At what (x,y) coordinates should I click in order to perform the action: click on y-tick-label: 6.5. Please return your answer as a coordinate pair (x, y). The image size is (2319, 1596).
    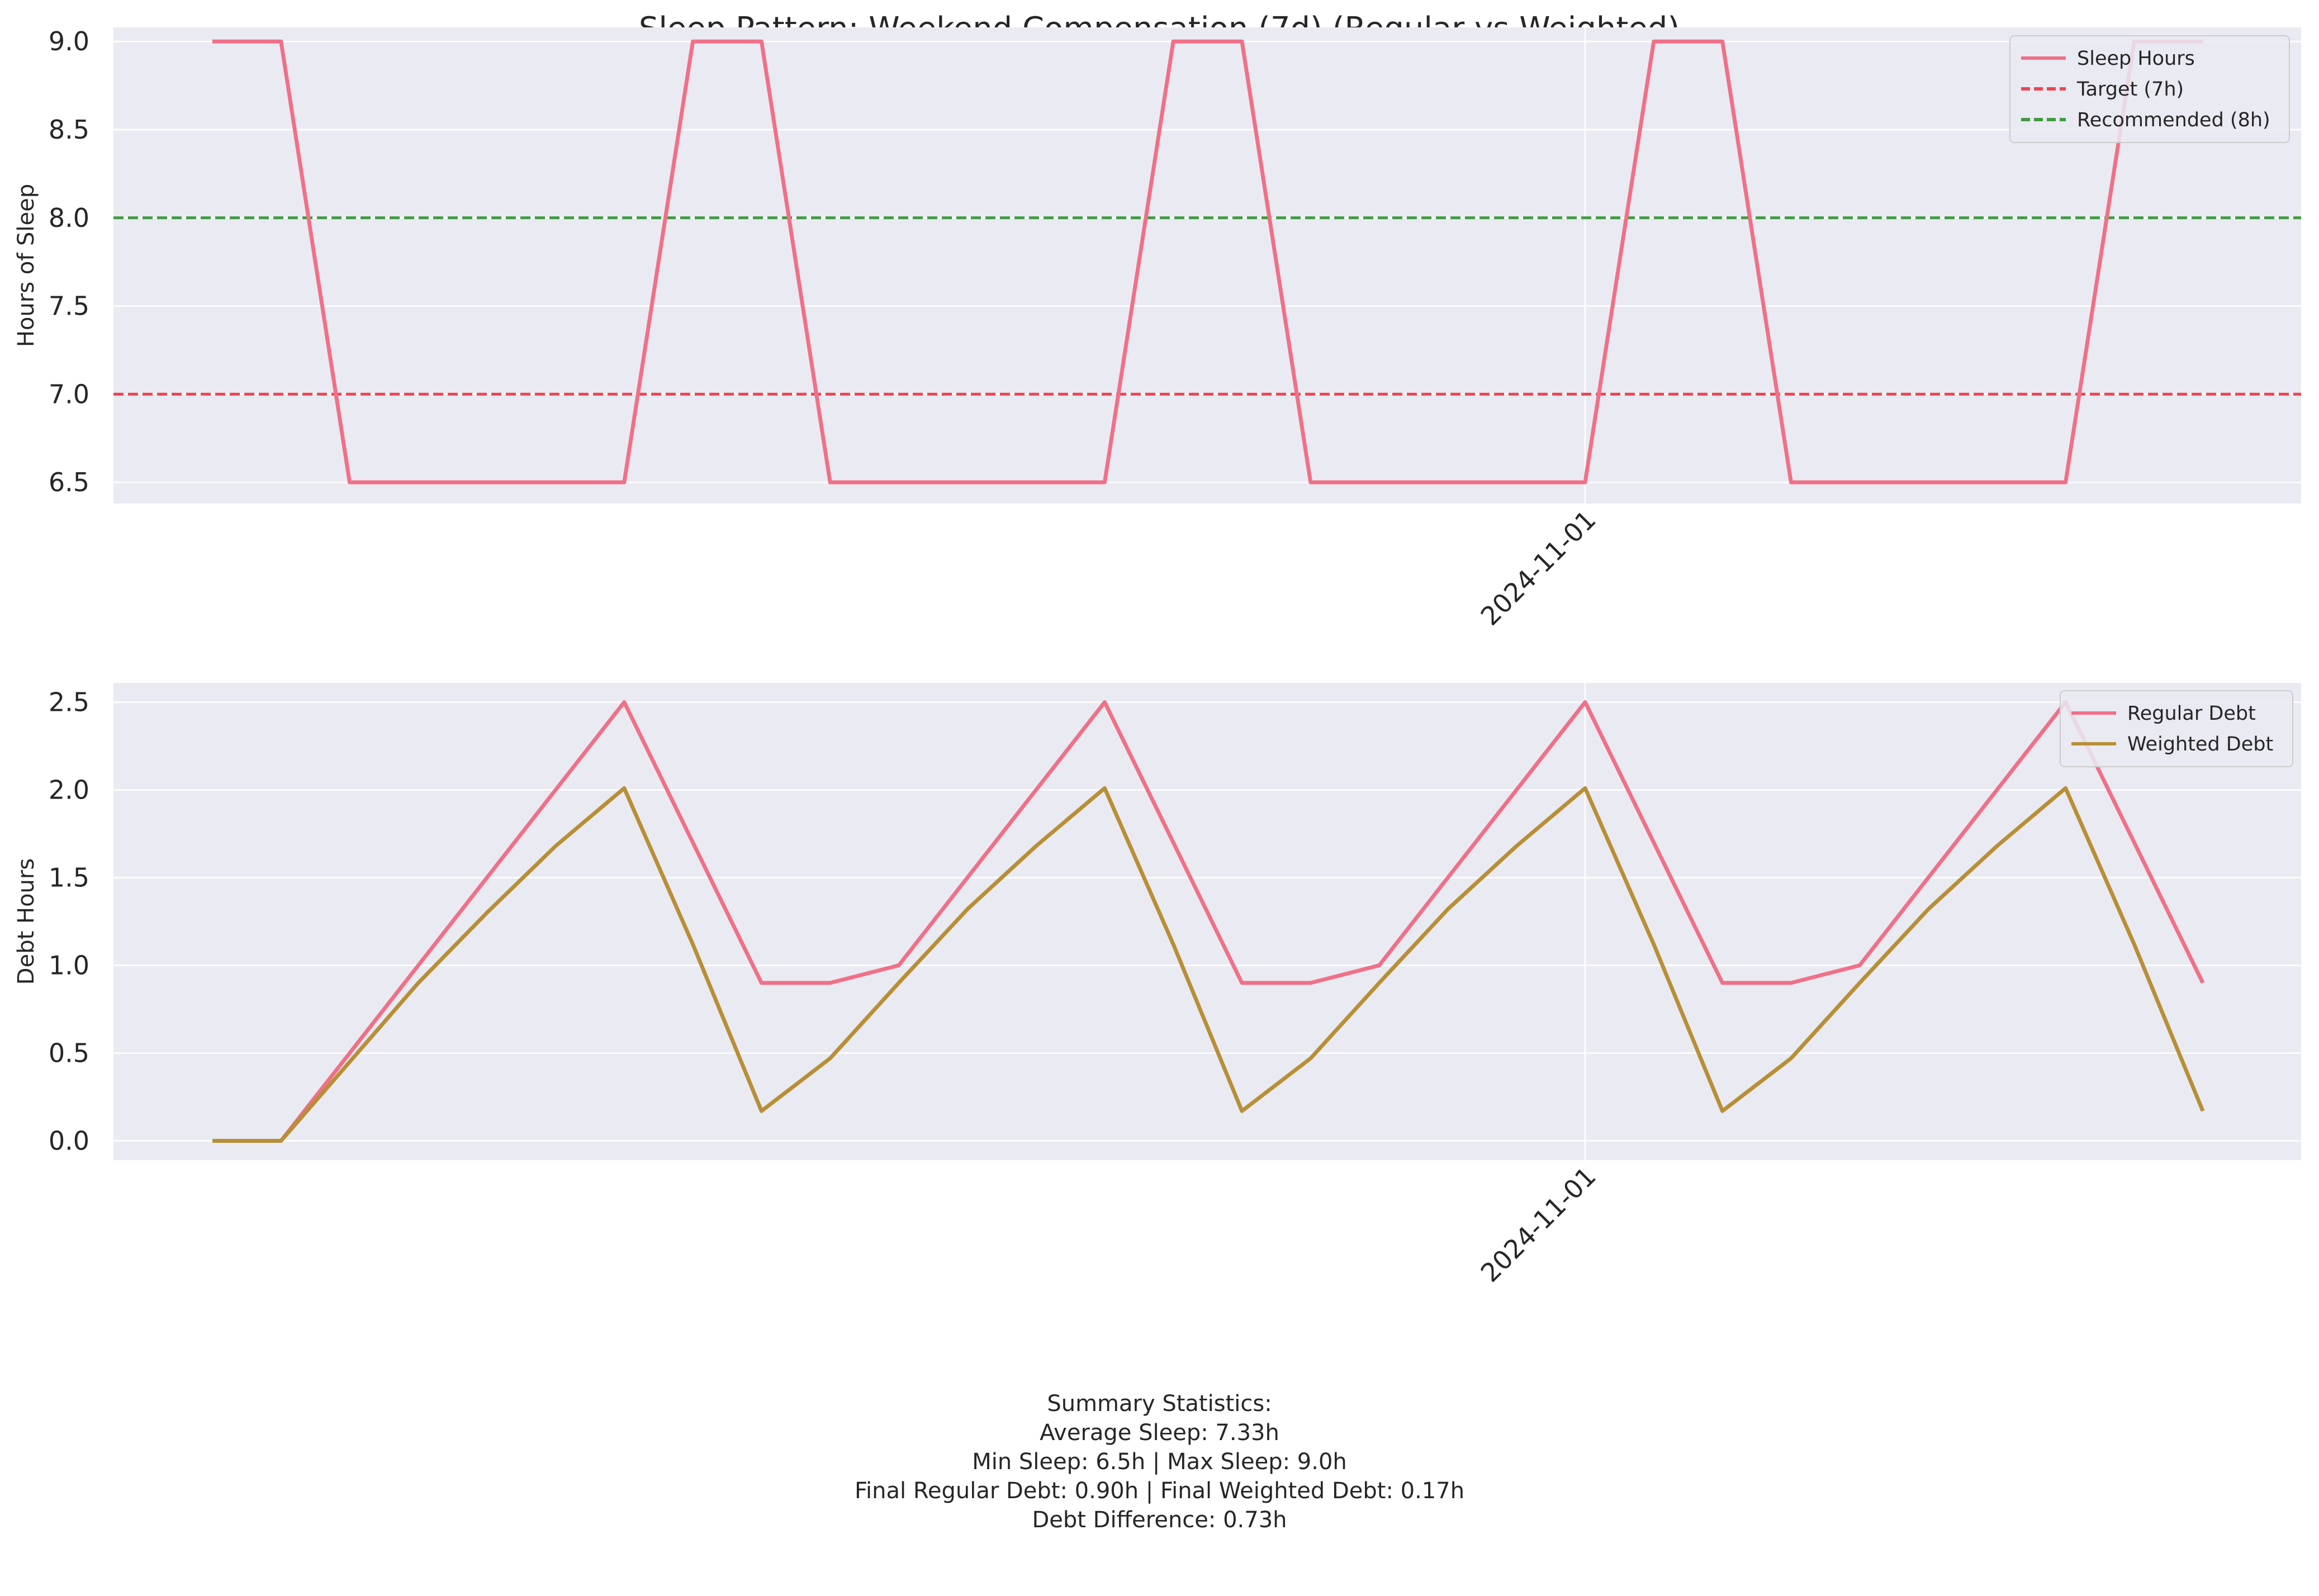
    Looking at the image, I should click on (69, 482).